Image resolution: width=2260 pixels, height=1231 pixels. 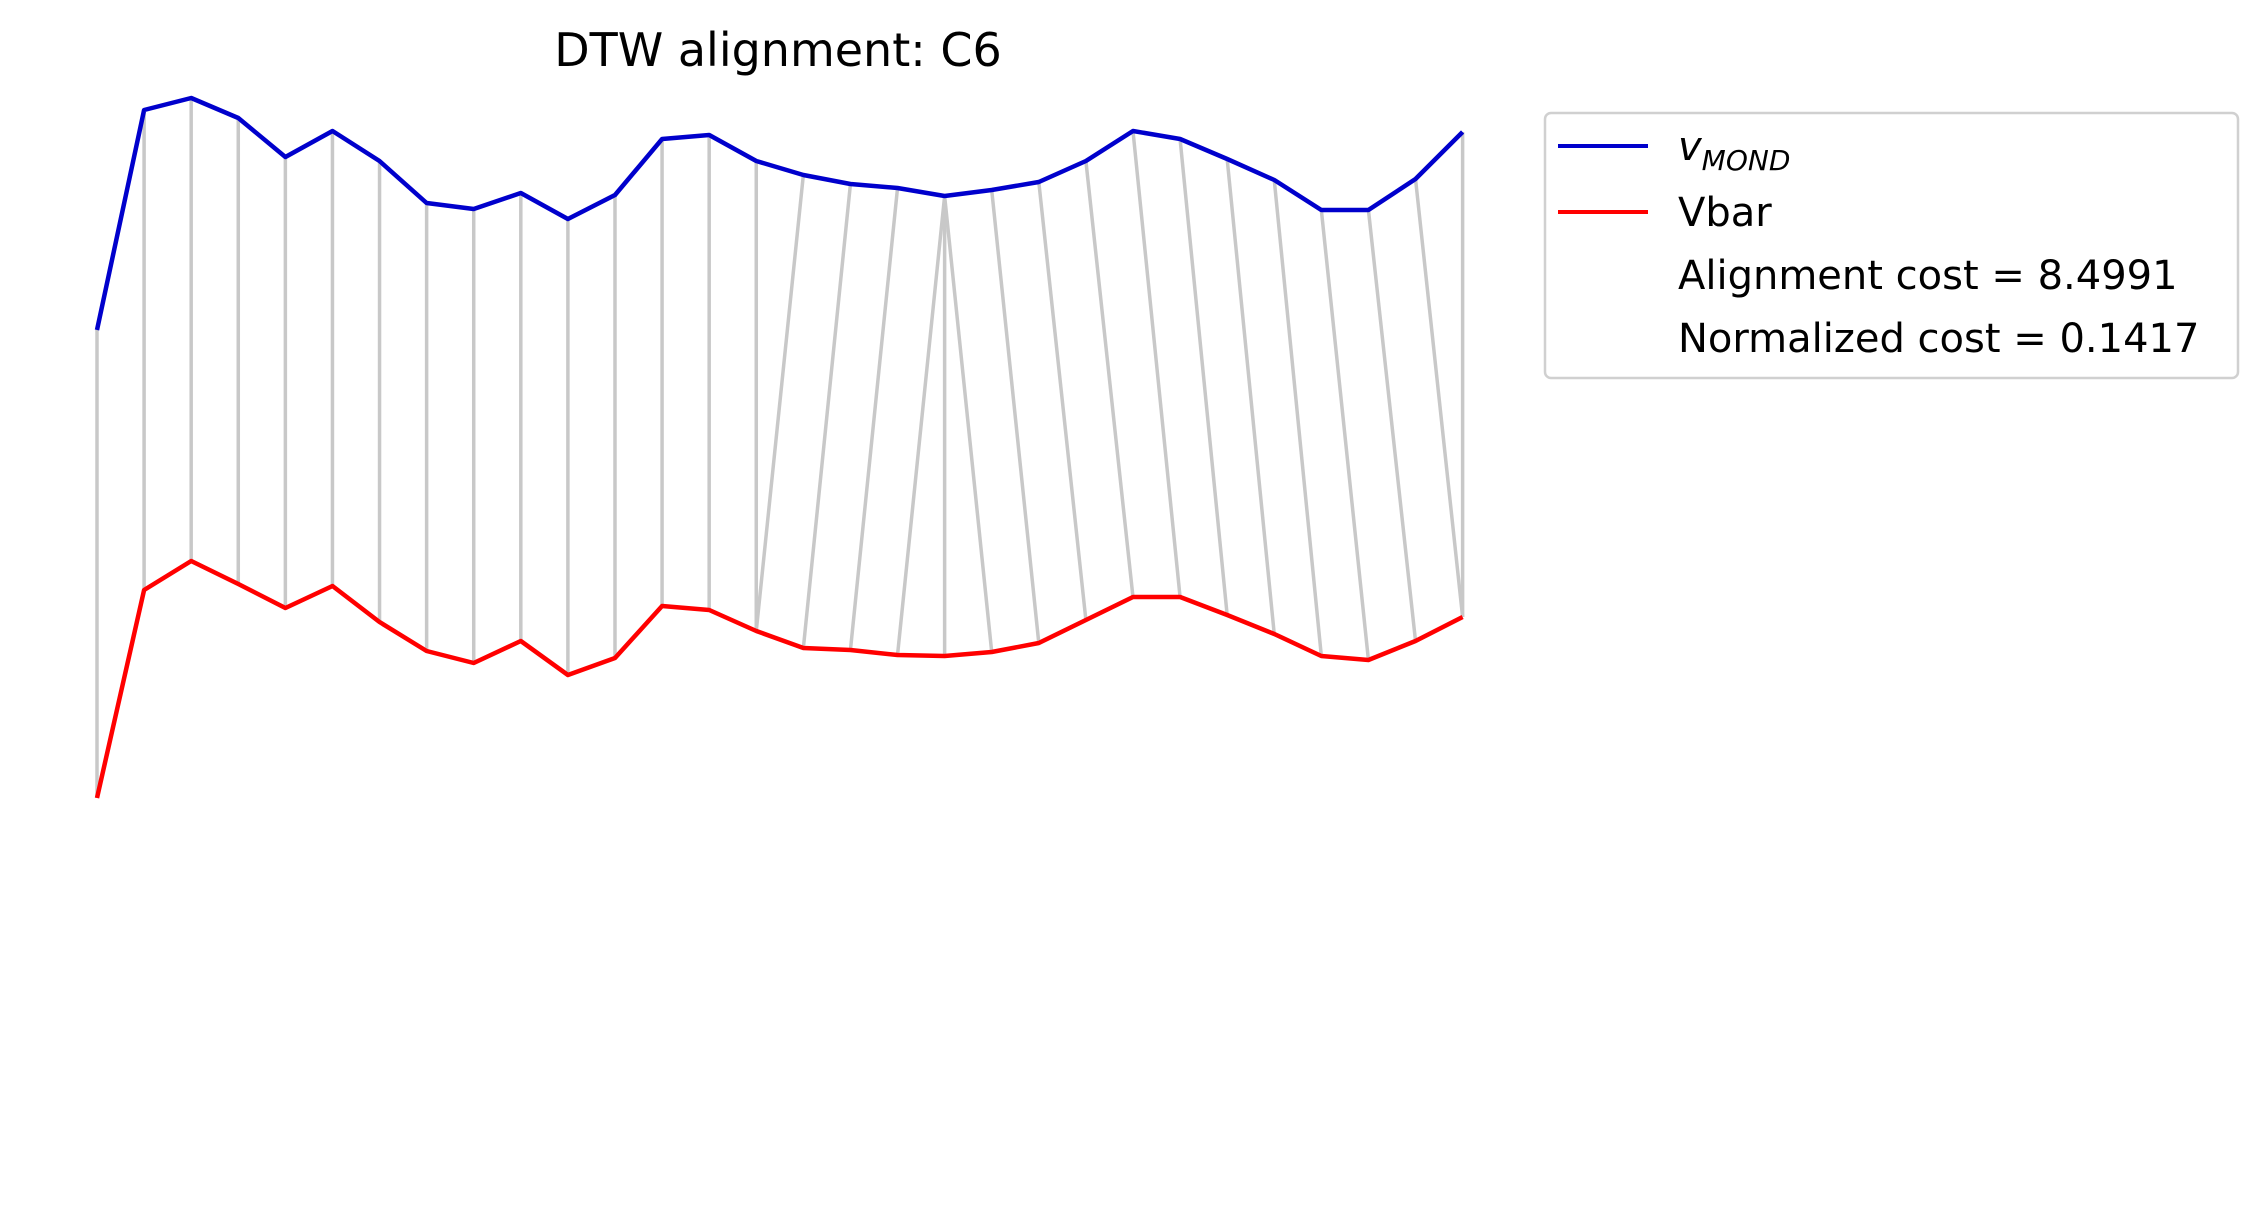 What do you see at coordinates (1725, 213) in the screenshot?
I see `legend-label-series-1: Vbar` at bounding box center [1725, 213].